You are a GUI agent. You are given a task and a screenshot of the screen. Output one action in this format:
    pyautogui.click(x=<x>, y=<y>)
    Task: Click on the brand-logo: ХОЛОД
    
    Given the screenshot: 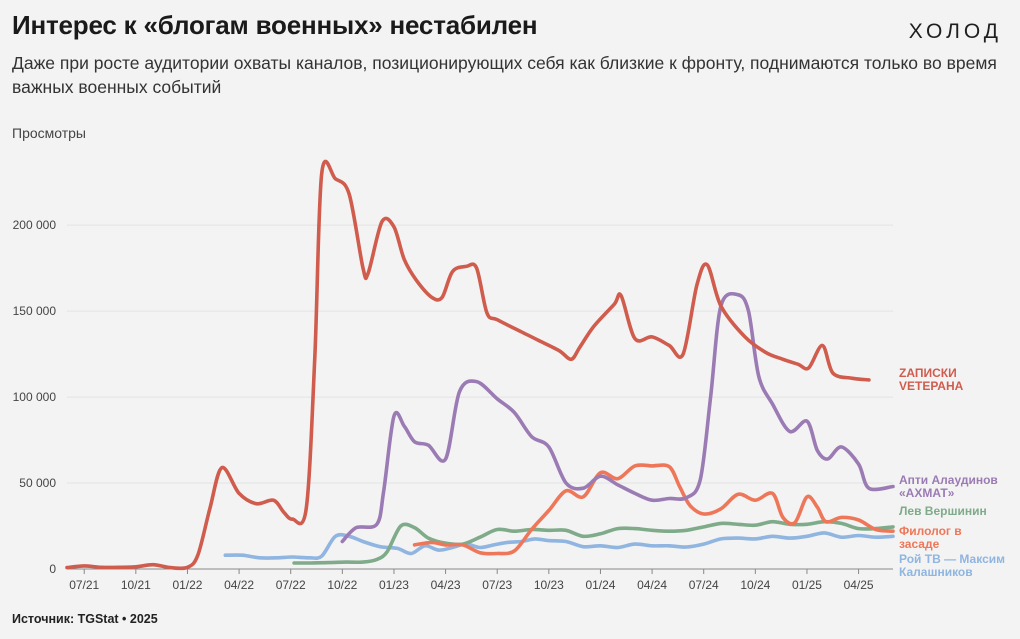 What is the action you would take?
    pyautogui.click(x=955, y=31)
    